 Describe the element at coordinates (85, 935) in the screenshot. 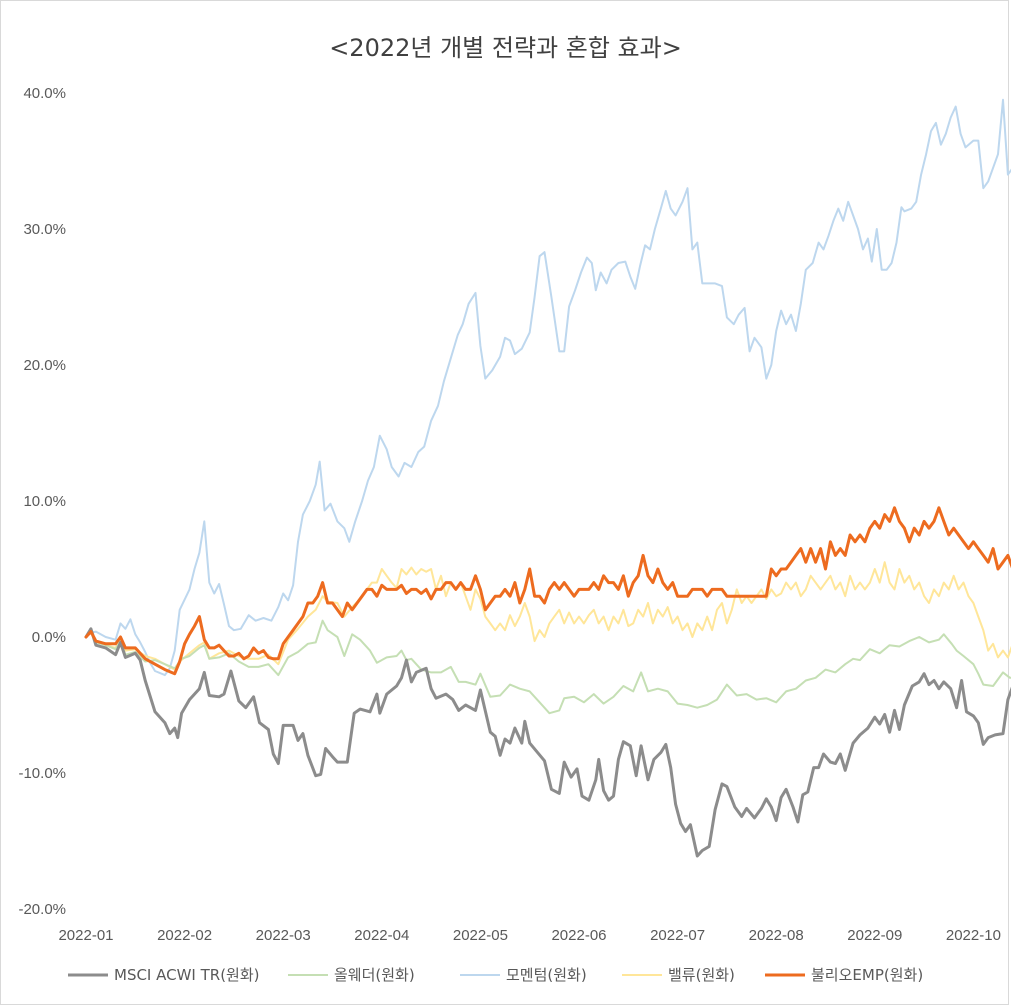

I see `x-tick-label: 2022-01` at that location.